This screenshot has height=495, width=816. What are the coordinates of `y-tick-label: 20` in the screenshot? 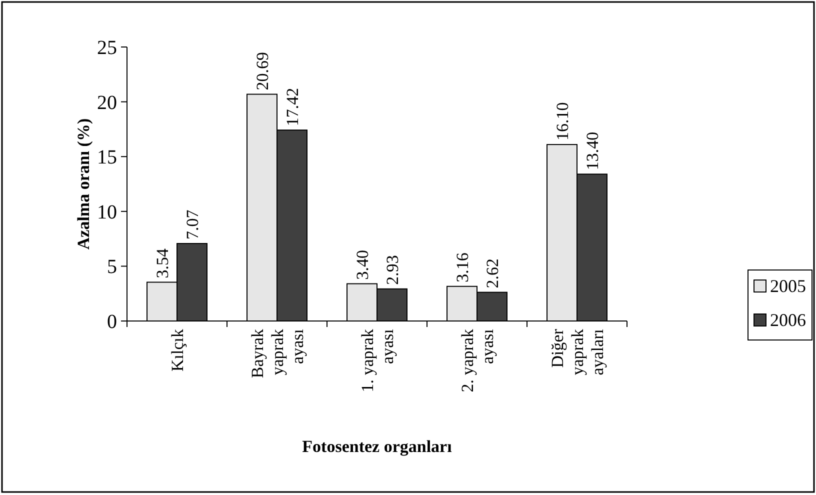 It's located at (107, 103).